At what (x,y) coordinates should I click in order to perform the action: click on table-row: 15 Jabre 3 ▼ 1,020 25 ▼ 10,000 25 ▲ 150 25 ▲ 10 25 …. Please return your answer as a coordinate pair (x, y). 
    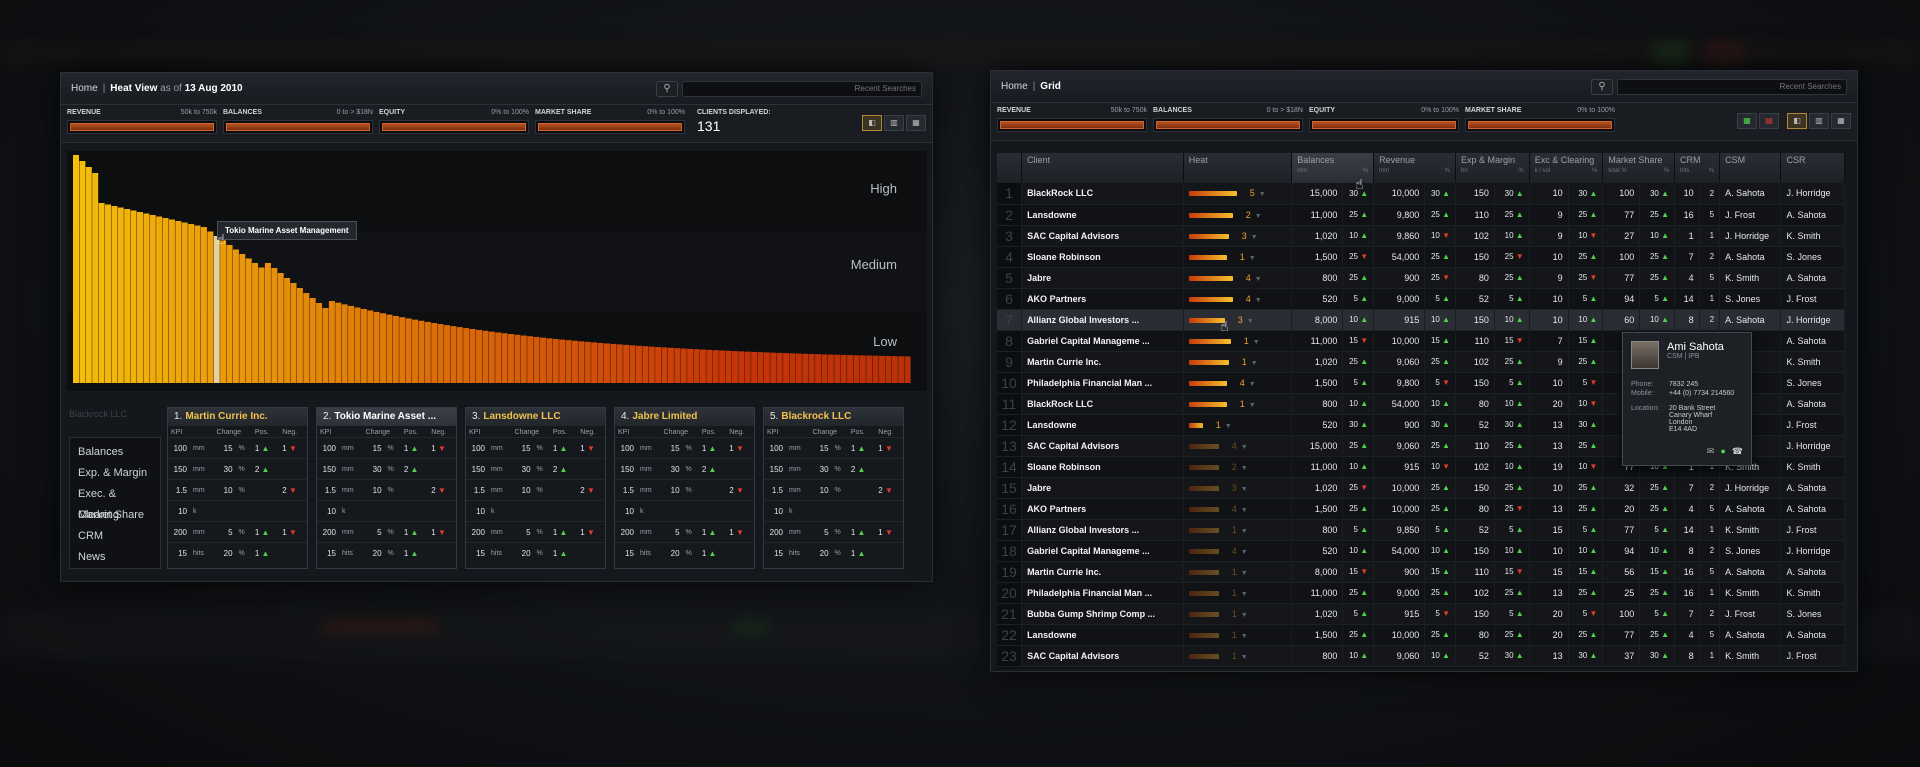
    Looking at the image, I should click on (1421, 488).